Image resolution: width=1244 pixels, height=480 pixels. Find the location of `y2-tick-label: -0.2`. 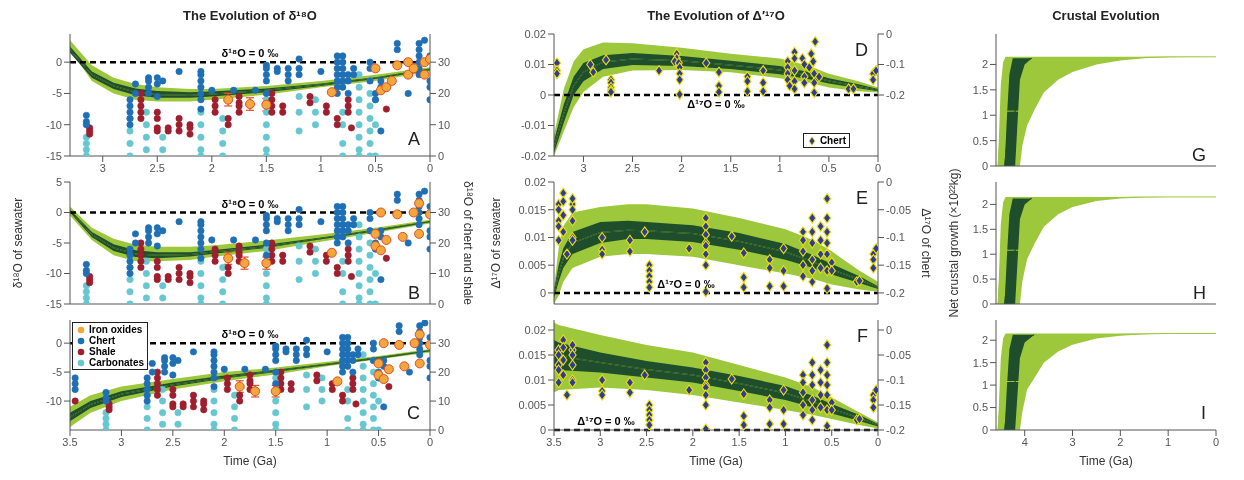

y2-tick-label: -0.2 is located at coordinates (895, 292).